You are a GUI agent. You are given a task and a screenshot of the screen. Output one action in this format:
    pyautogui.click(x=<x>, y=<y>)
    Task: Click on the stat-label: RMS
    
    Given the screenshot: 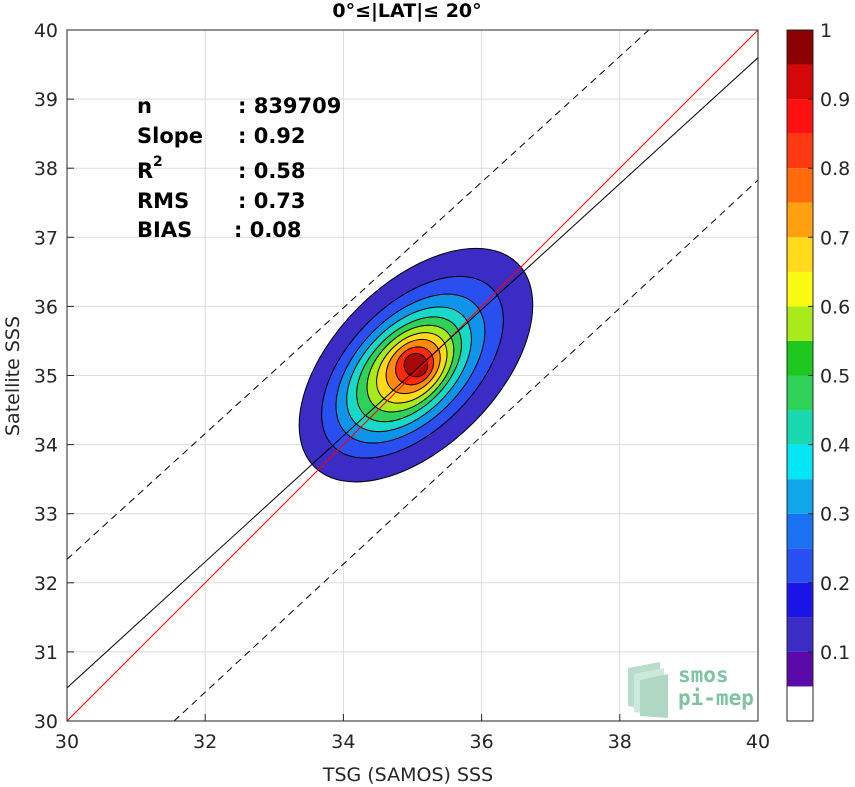 What is the action you would take?
    pyautogui.click(x=163, y=201)
    